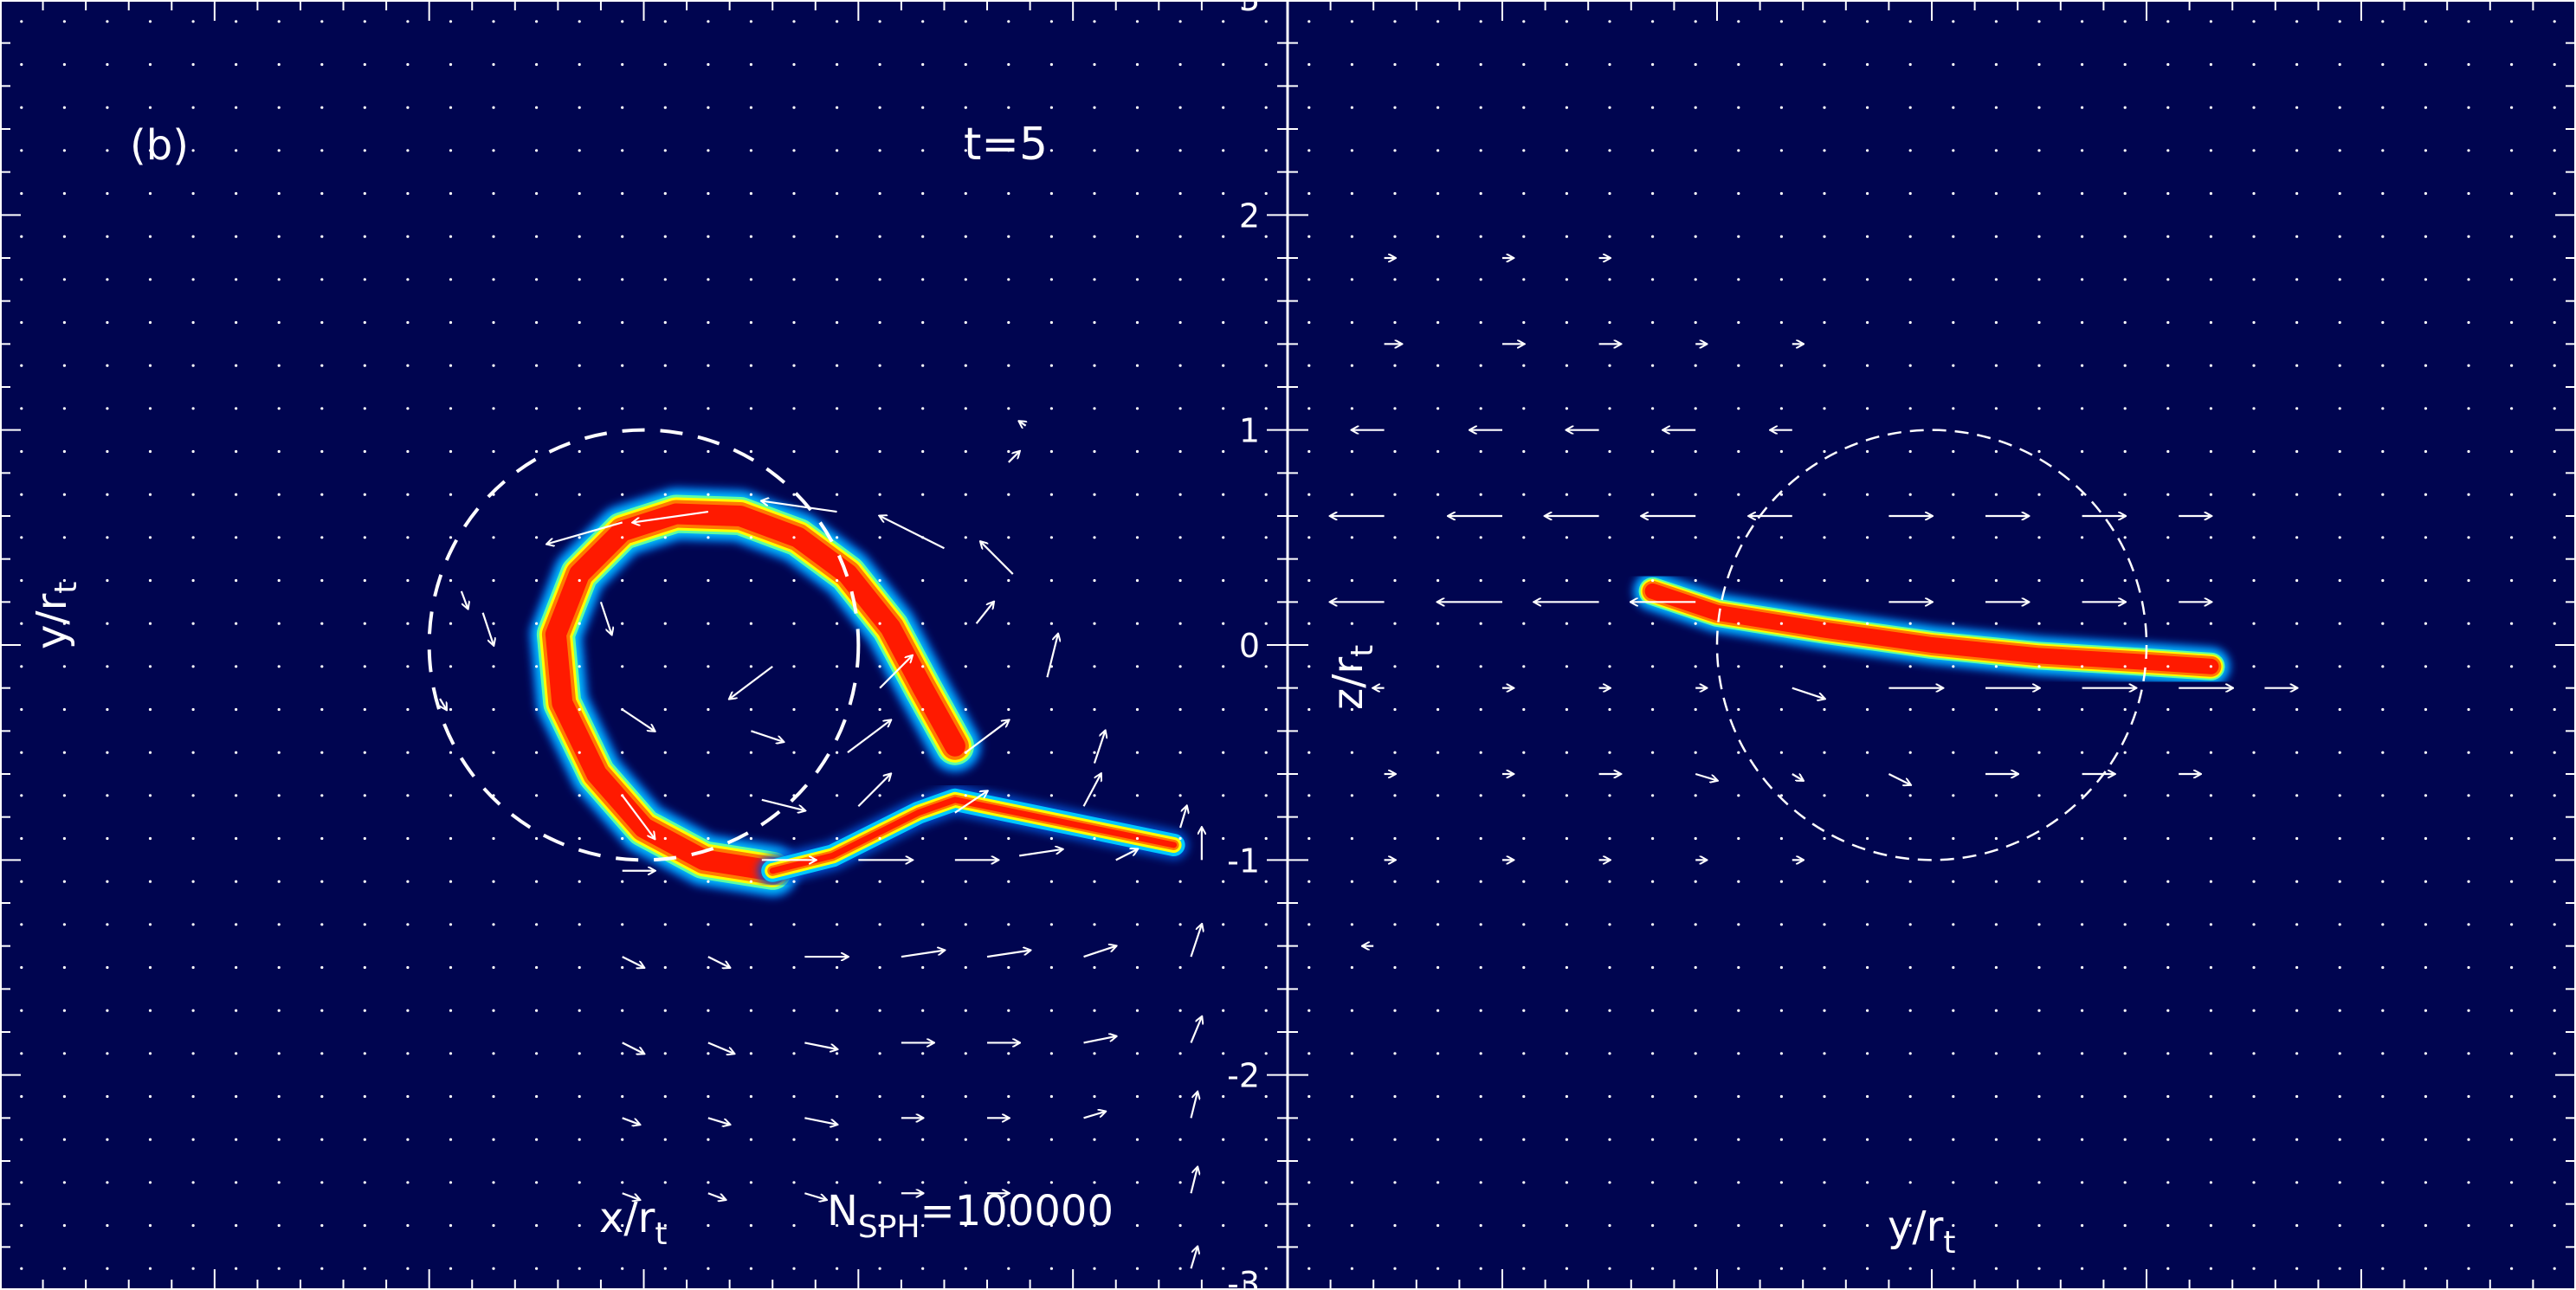 The height and width of the screenshot is (1290, 2576). Describe the element at coordinates (889, 1227) in the screenshot. I see `particle-count-sub: SPH` at that location.